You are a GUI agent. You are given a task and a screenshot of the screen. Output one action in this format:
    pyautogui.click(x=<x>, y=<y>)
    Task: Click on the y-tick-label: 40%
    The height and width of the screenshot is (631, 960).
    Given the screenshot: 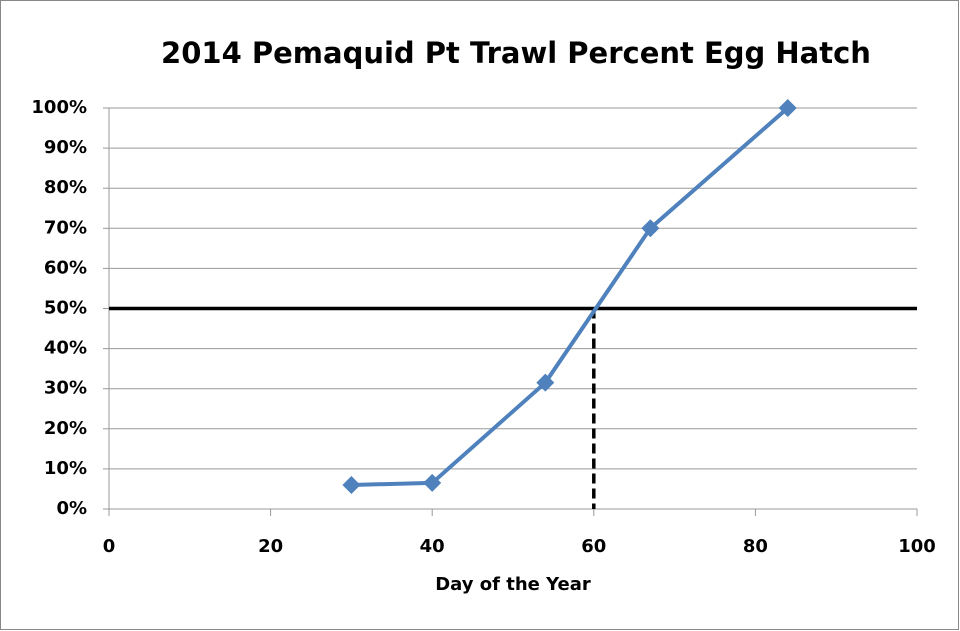 What is the action you would take?
    pyautogui.click(x=65, y=348)
    